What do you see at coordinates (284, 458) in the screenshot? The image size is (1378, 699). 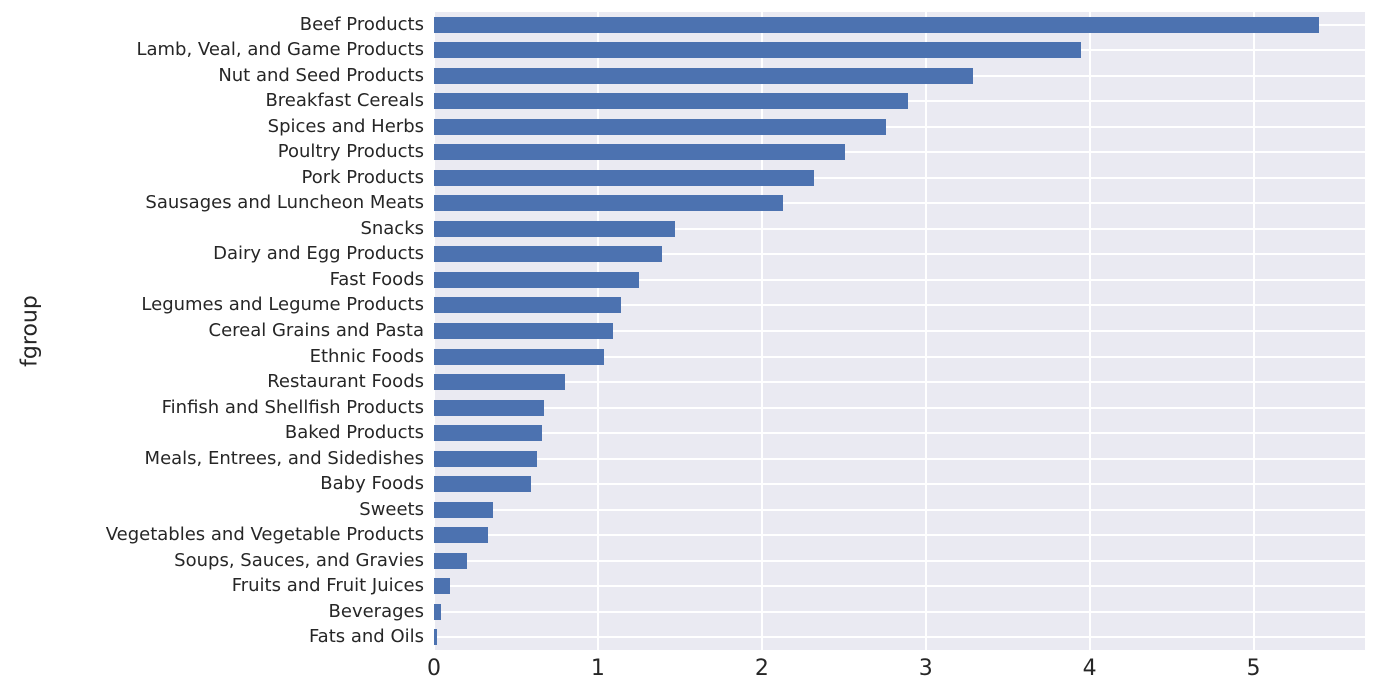 I see `y-tick-label: Meals, Entrees, and Sidedishes` at bounding box center [284, 458].